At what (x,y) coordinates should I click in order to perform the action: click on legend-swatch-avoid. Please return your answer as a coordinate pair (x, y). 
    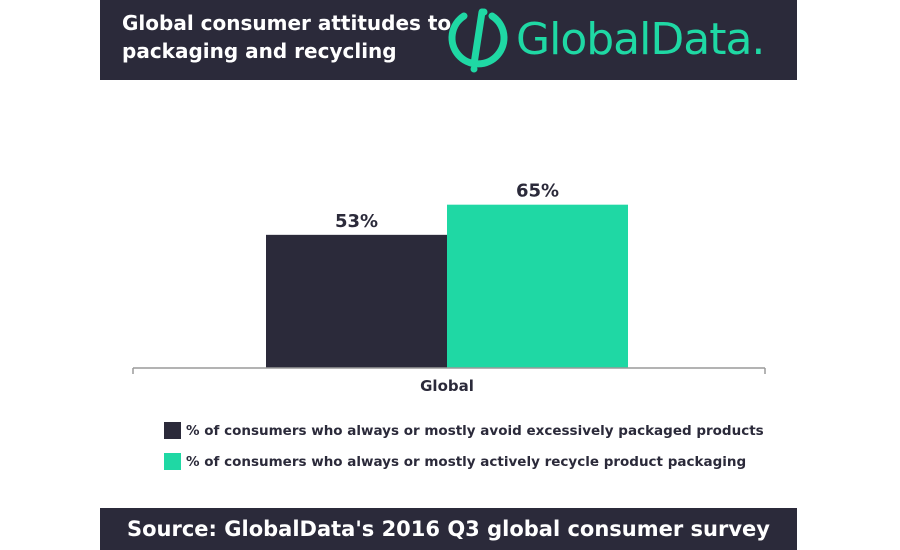
    Looking at the image, I should click on (172, 430).